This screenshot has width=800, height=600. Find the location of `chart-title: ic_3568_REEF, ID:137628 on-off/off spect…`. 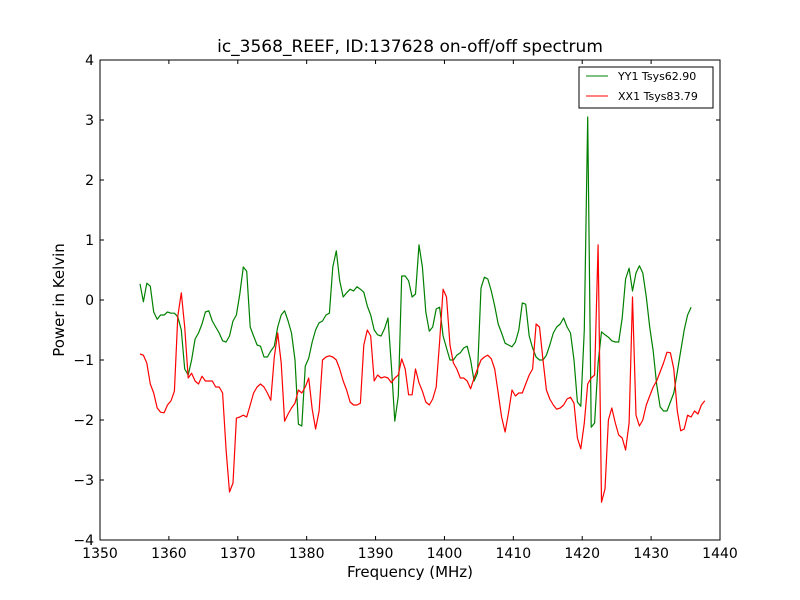

chart-title: ic_3568_REEF, ID:137628 on-off/off spect… is located at coordinates (410, 47).